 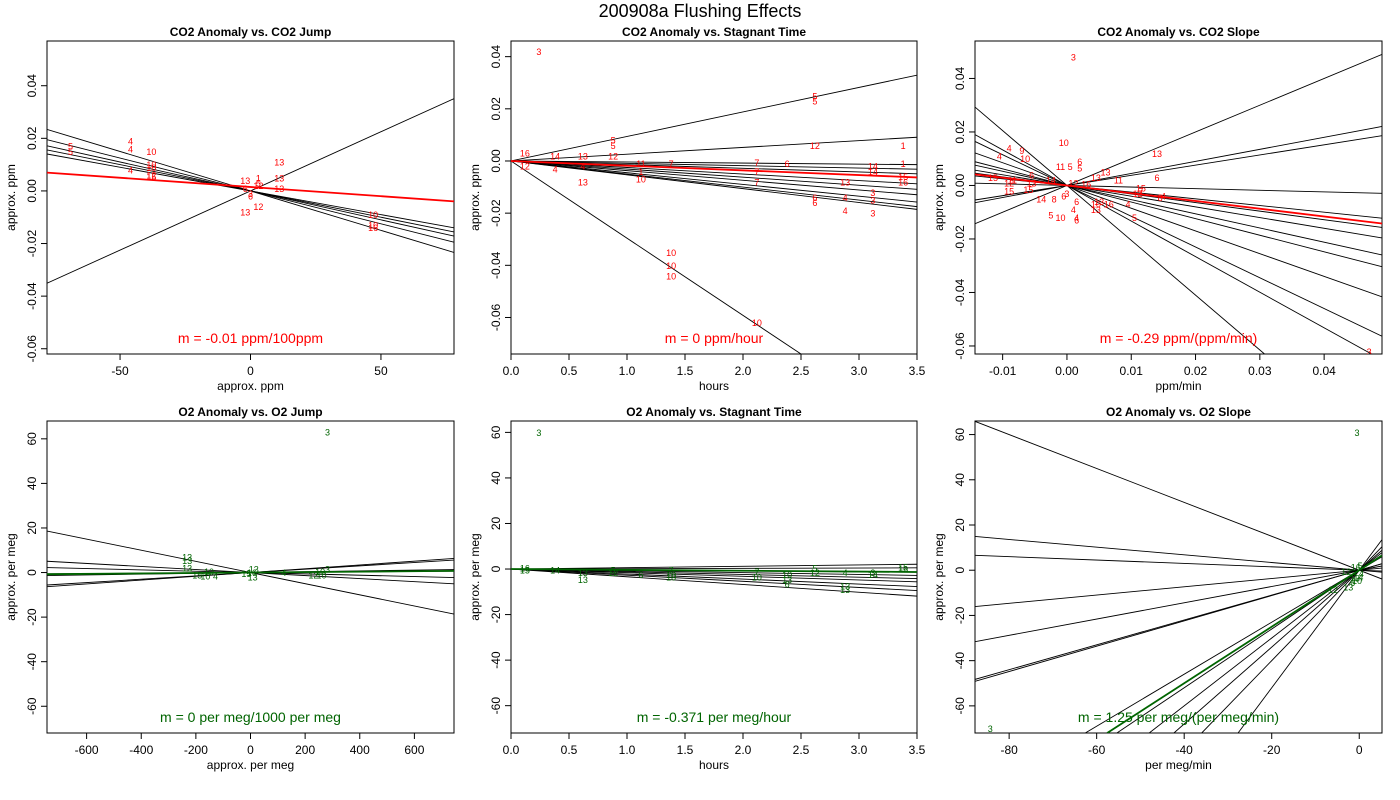 I want to click on plot-frame, so click(x=1178, y=197).